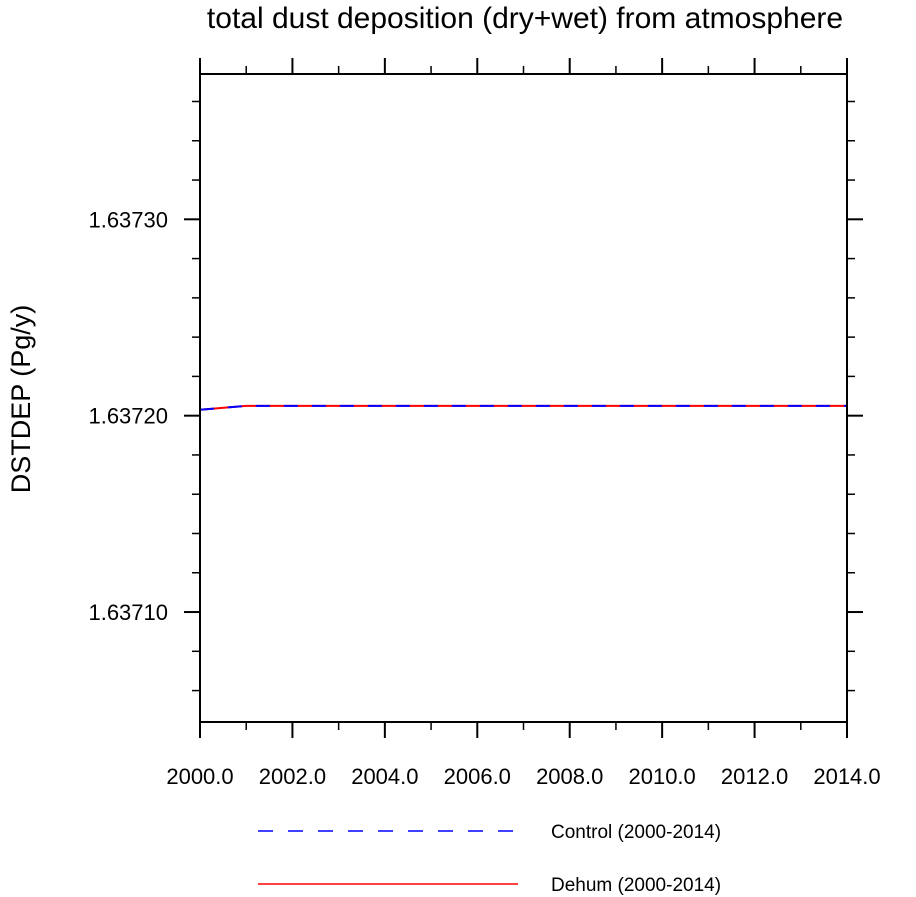  What do you see at coordinates (21, 399) in the screenshot?
I see `y-axis-label: DSTDEP (Pg/y)` at bounding box center [21, 399].